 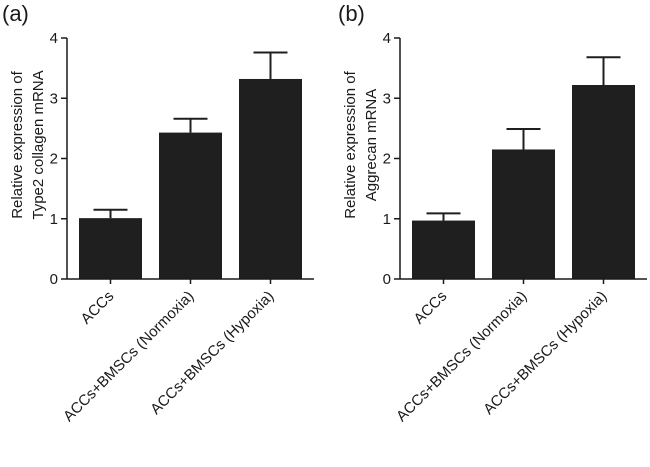 What do you see at coordinates (351, 13) in the screenshot?
I see `panel-letter: (b)` at bounding box center [351, 13].